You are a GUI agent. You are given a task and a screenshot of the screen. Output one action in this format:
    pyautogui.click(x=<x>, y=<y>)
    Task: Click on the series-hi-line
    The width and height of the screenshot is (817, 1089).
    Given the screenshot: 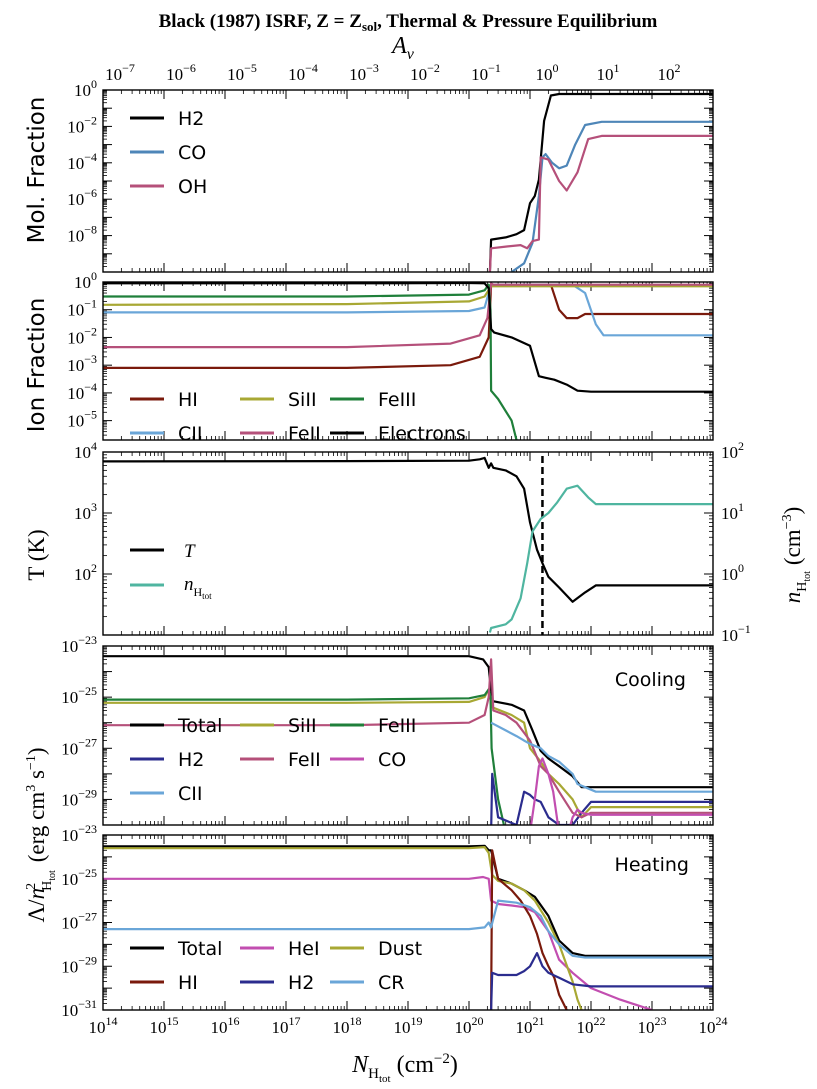 What is the action you would take?
    pyautogui.click(x=529, y=929)
    